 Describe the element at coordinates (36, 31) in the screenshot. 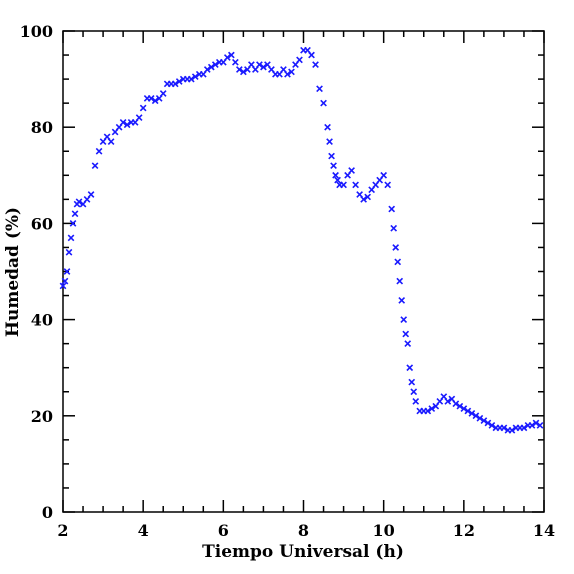

I see `y-tick-label: 100` at that location.